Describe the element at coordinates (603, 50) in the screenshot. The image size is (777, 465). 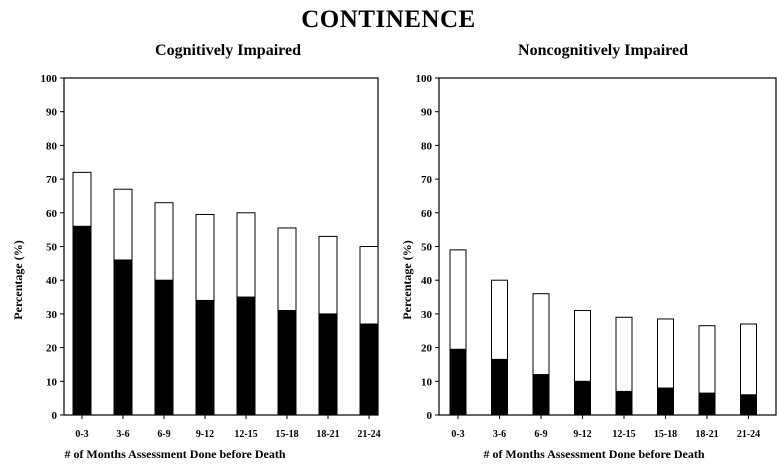
I see `chart-title: Noncognitively Impaired` at that location.